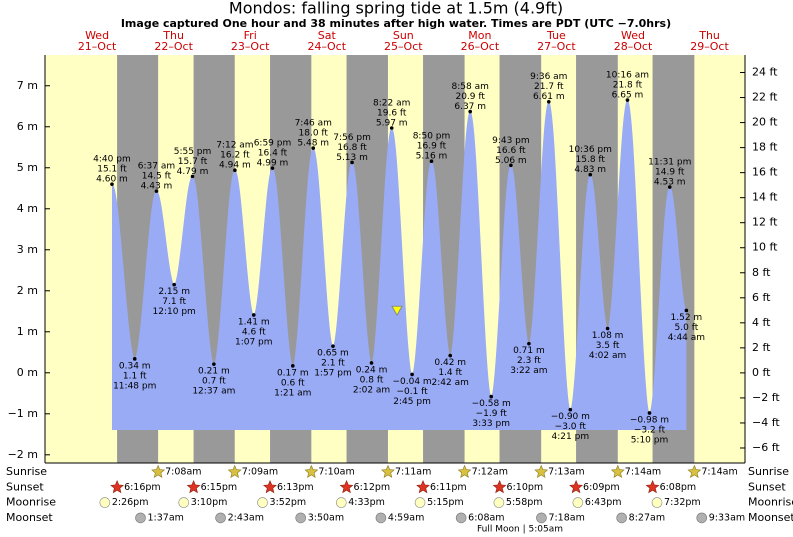 Image resolution: width=793 pixels, height=537 pixels. I want to click on tide-label: 0.8 ft, so click(372, 380).